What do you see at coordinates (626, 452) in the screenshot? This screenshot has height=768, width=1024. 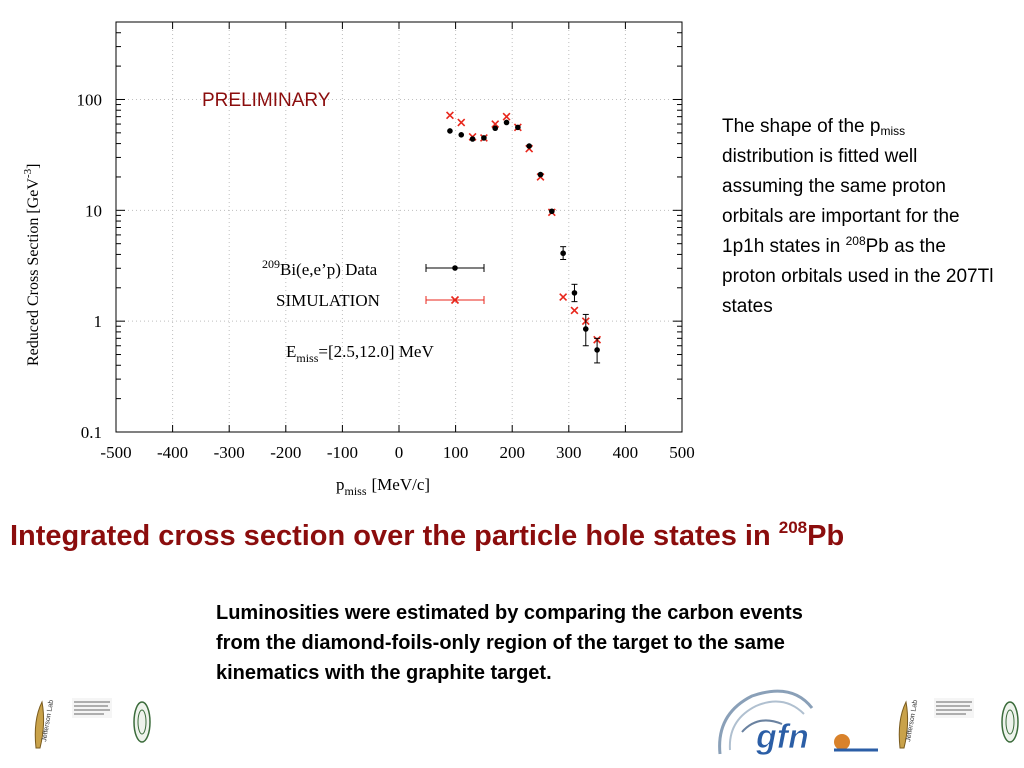 I see `x-tick-label: 400` at bounding box center [626, 452].